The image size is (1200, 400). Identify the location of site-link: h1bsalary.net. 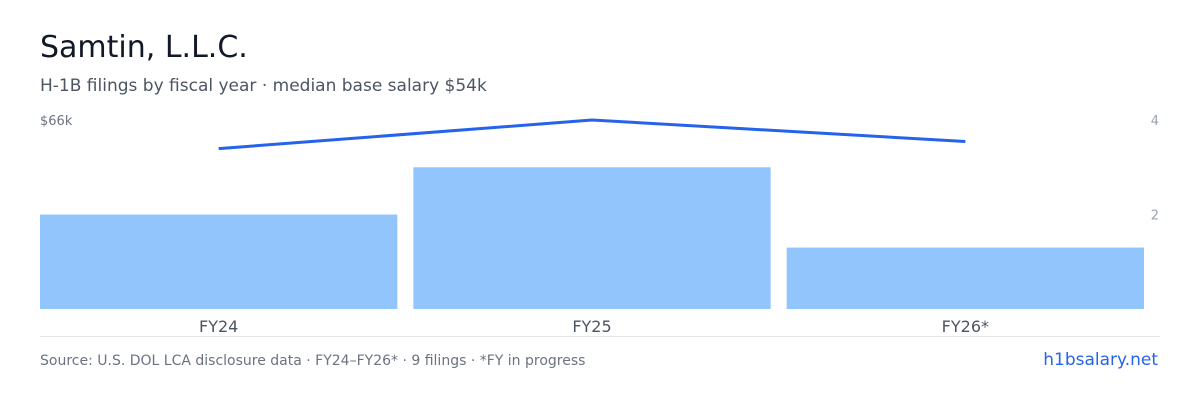
(1100, 360).